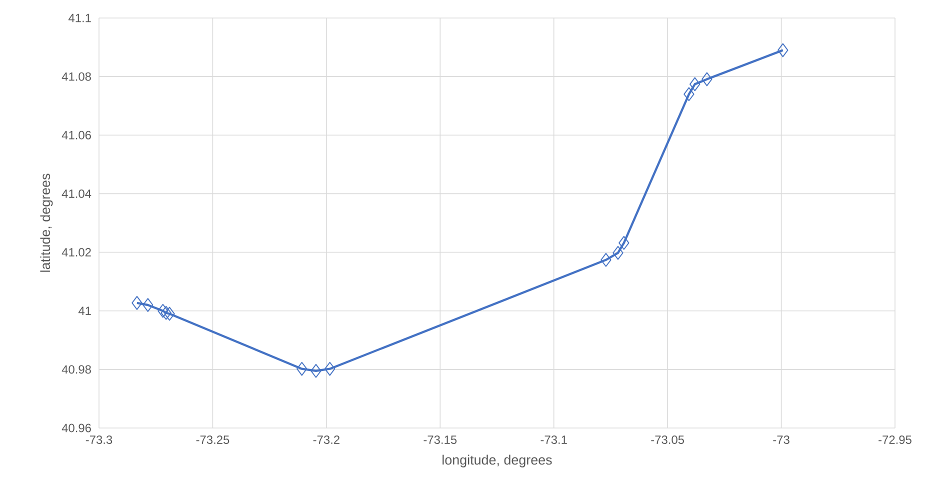 The width and height of the screenshot is (929, 499). What do you see at coordinates (76, 135) in the screenshot?
I see `y-tick-label: 41.06` at bounding box center [76, 135].